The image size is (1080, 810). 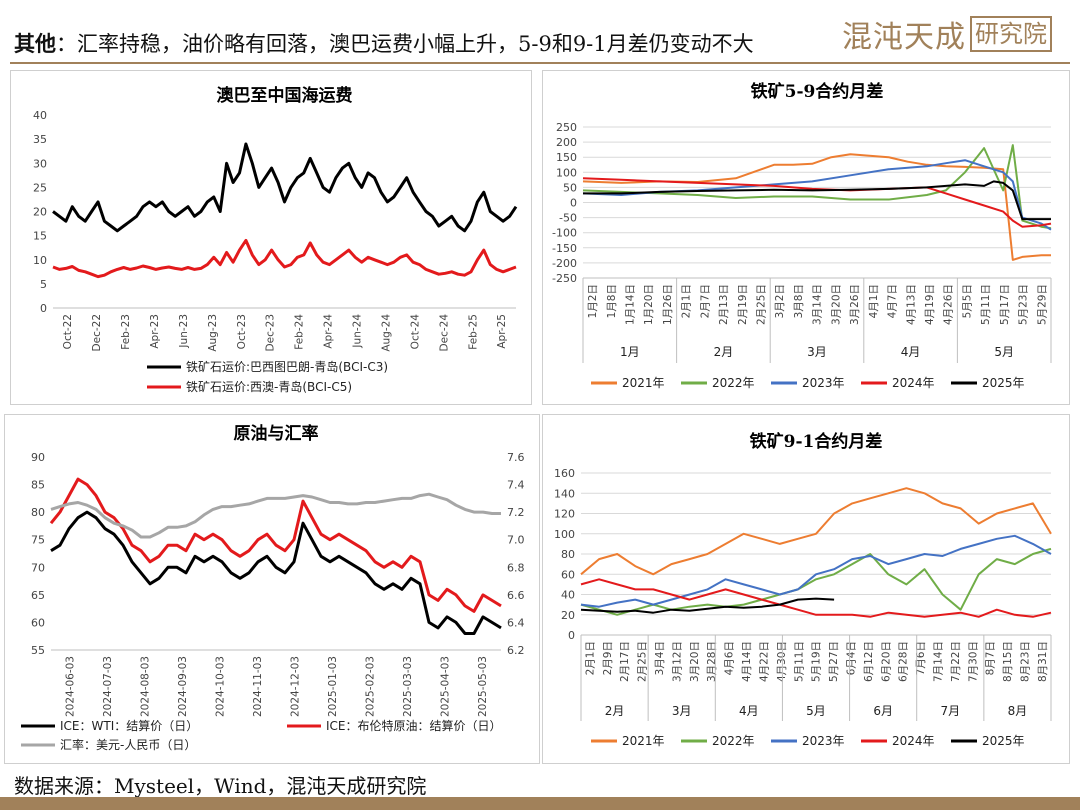 What do you see at coordinates (213, 333) in the screenshot?
I see `x-tick-label: Aug-23` at bounding box center [213, 333].